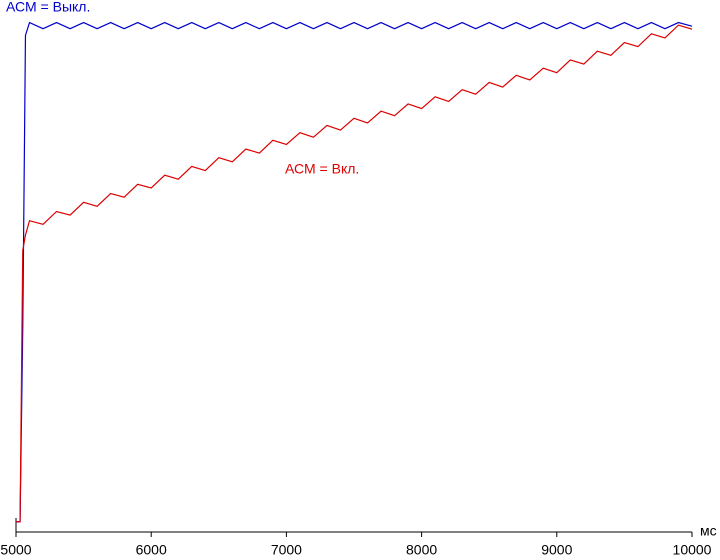 The height and width of the screenshot is (560, 720). Describe the element at coordinates (692, 550) in the screenshot. I see `x-tick-label: 10000` at that location.